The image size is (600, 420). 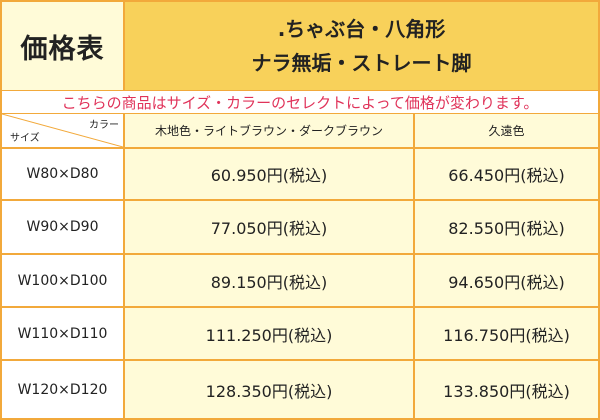 I want to click on price-cell: 111.250円(税込), so click(x=269, y=333).